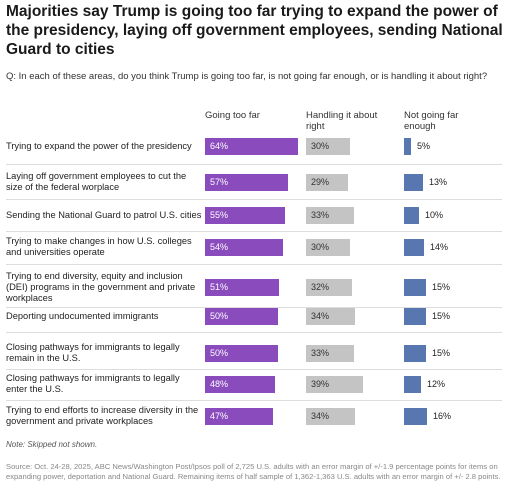 This screenshot has width=509, height=500. I want to click on data-label-going-too-far: 55%, so click(219, 215).